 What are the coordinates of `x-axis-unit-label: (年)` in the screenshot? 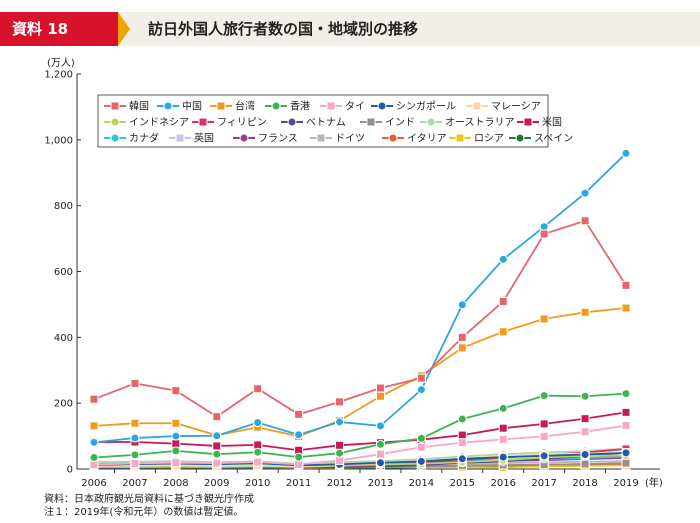 It's located at (654, 482).